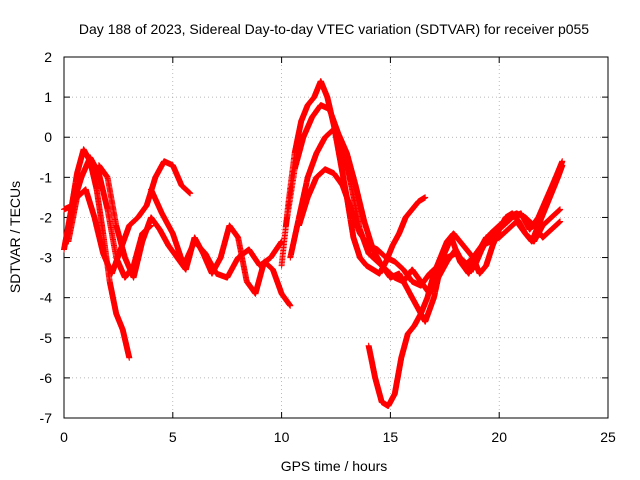 This screenshot has height=480, width=640. Describe the element at coordinates (64, 437) in the screenshot. I see `x-tick-label: 0` at that location.